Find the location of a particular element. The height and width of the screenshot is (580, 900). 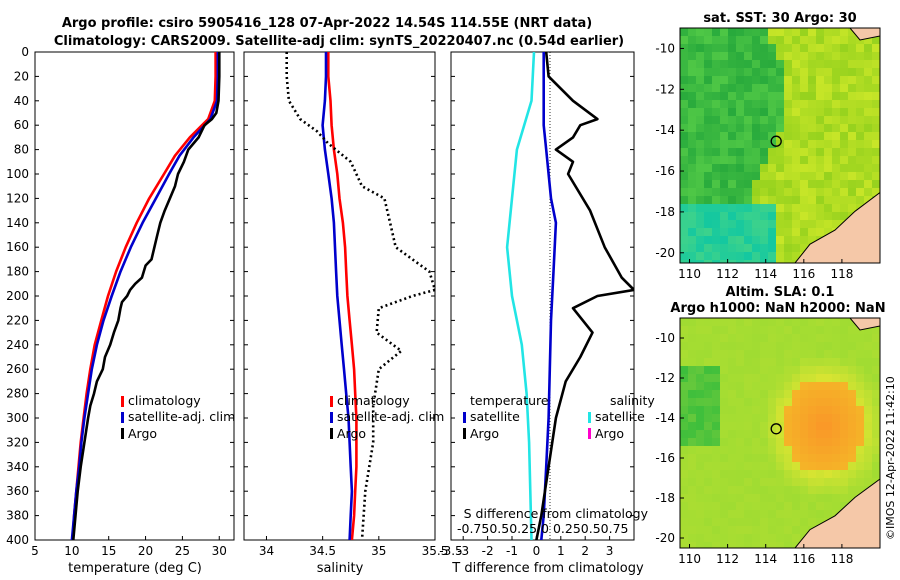

depth-tick-label: 60 is located at coordinates (21, 125).